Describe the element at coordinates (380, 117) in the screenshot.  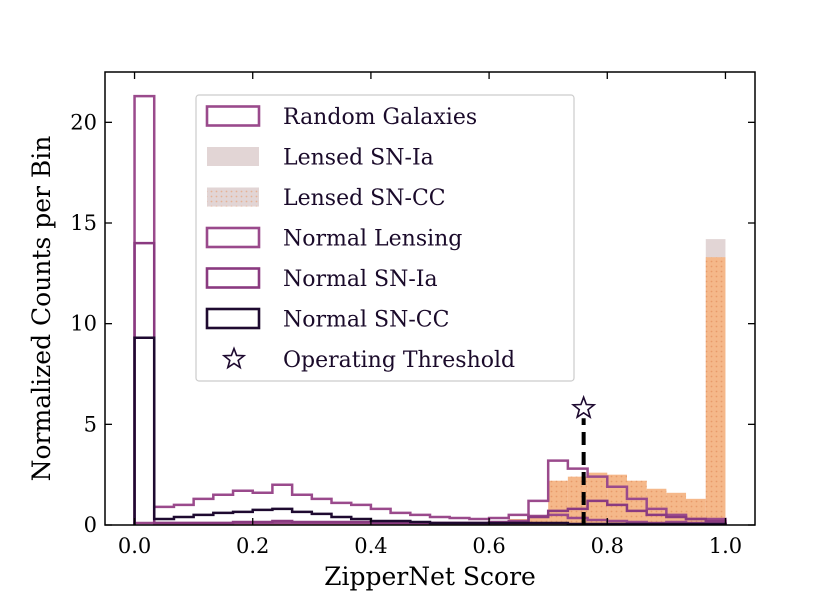
I see `legend-label: Random Galaxies` at that location.